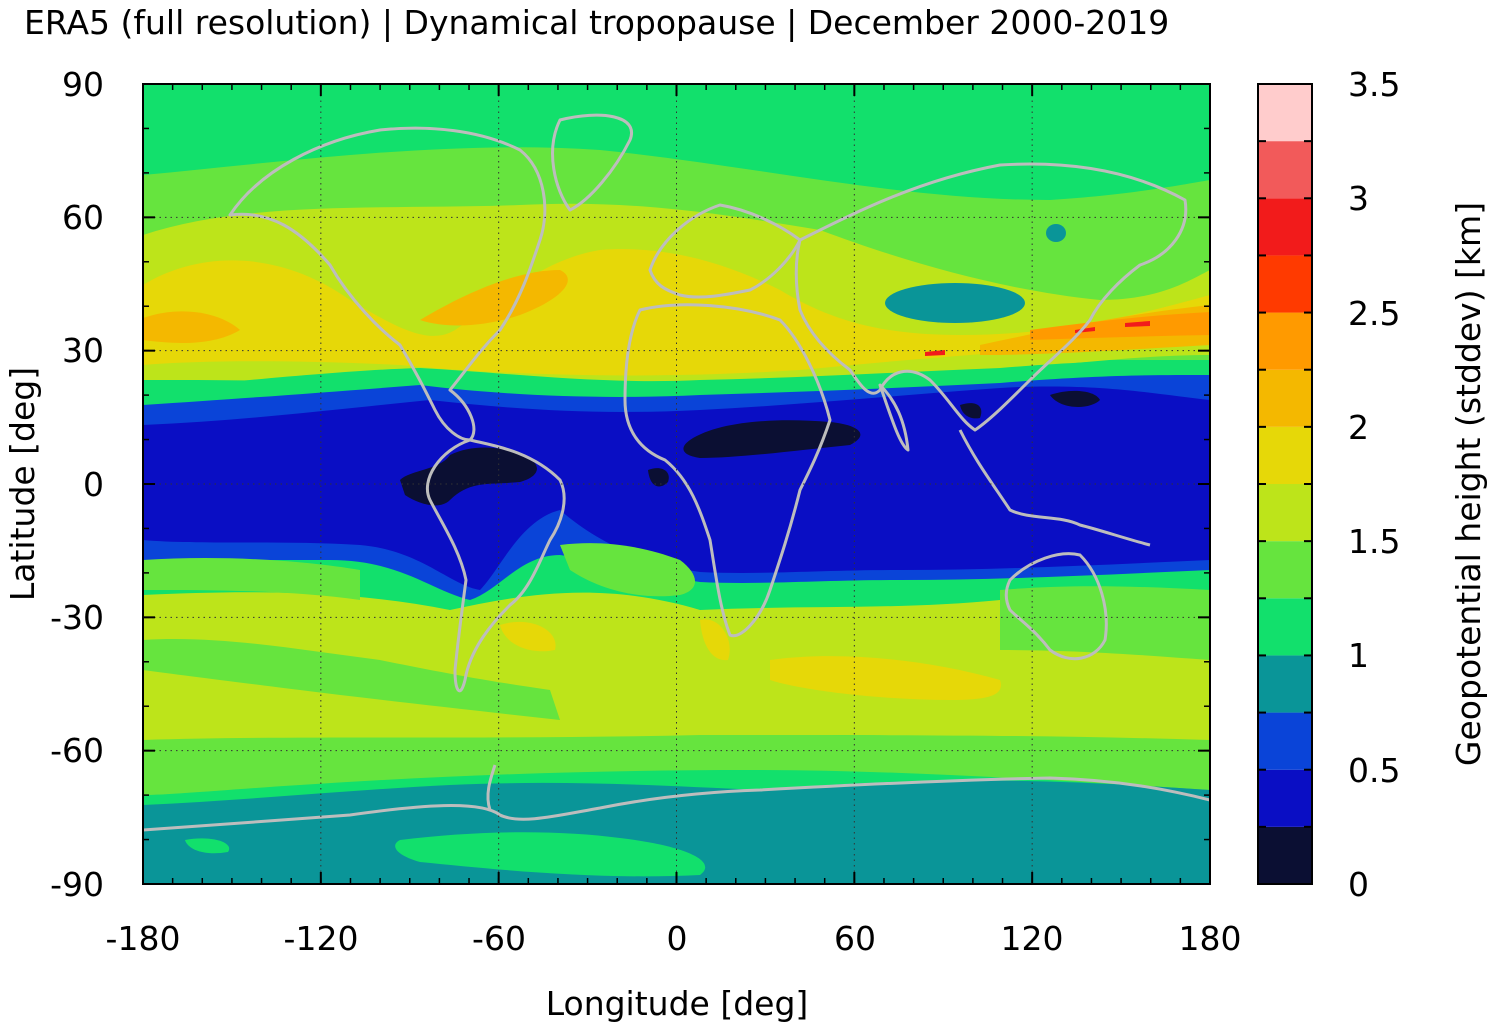 The image size is (1495, 1029). I want to click on x-tick-label: 0, so click(677, 938).